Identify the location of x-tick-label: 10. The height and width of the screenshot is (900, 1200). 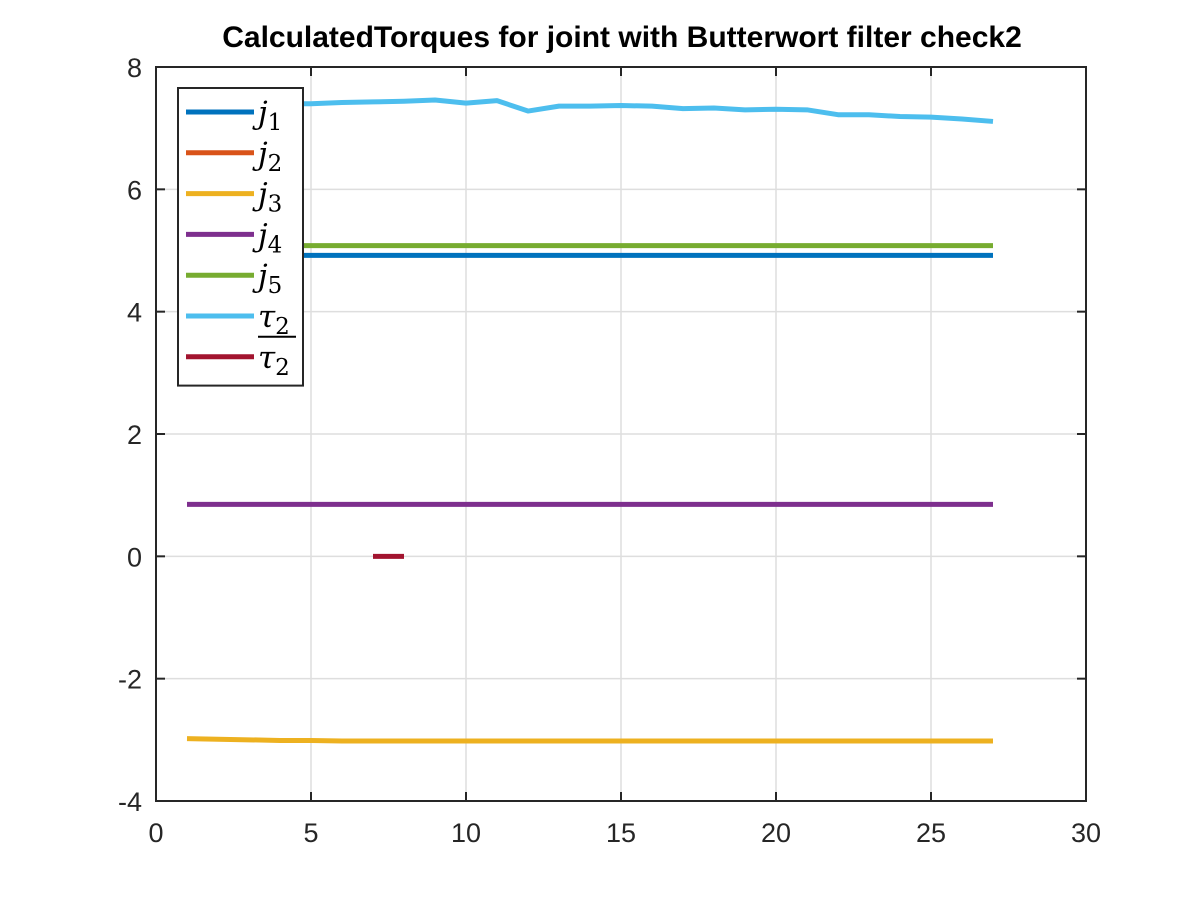
(466, 833).